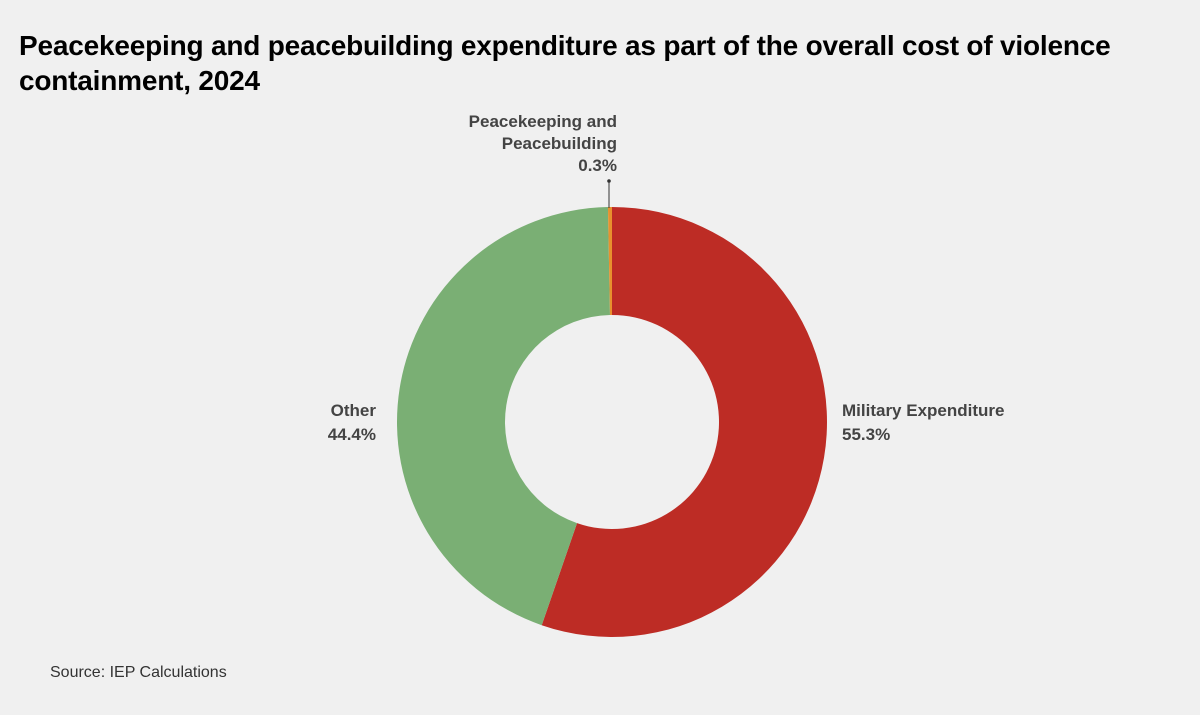  Describe the element at coordinates (354, 410) in the screenshot. I see `label-other-name: Other` at that location.